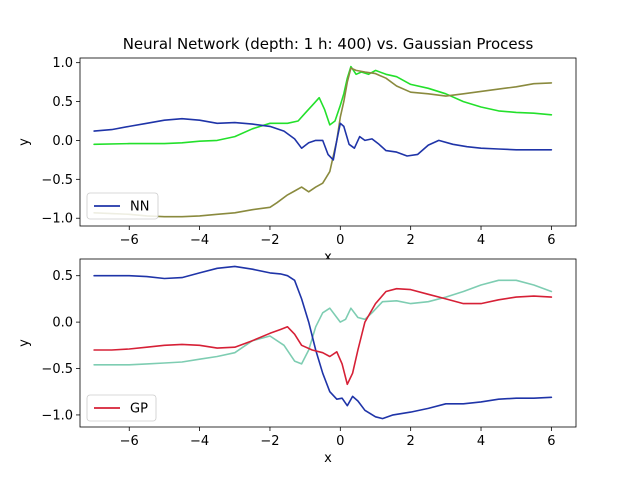 This screenshot has width=640, height=480. What do you see at coordinates (323, 139) in the screenshot?
I see `series-line-nn` at bounding box center [323, 139].